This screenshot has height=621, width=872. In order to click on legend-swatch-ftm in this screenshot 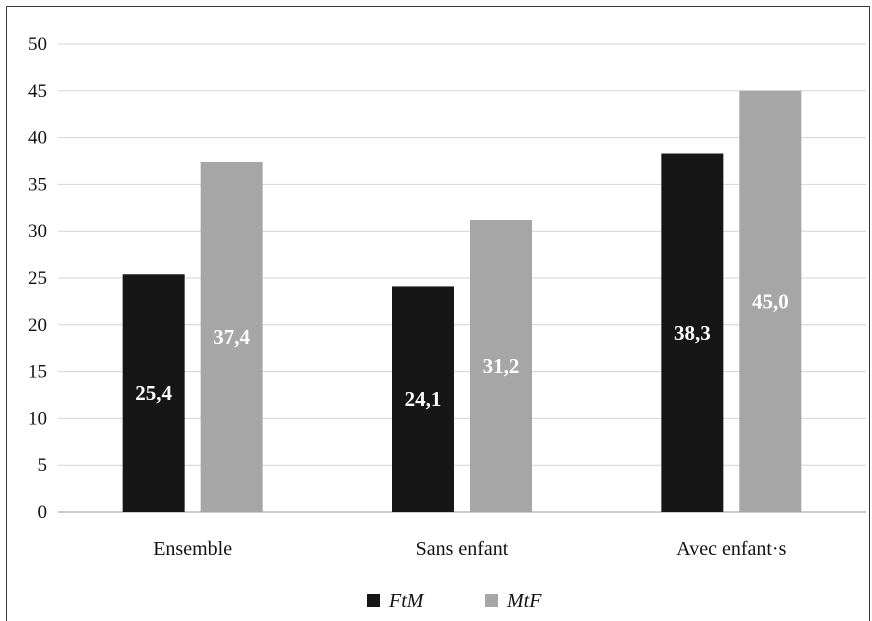, I will do `click(373, 600)`.